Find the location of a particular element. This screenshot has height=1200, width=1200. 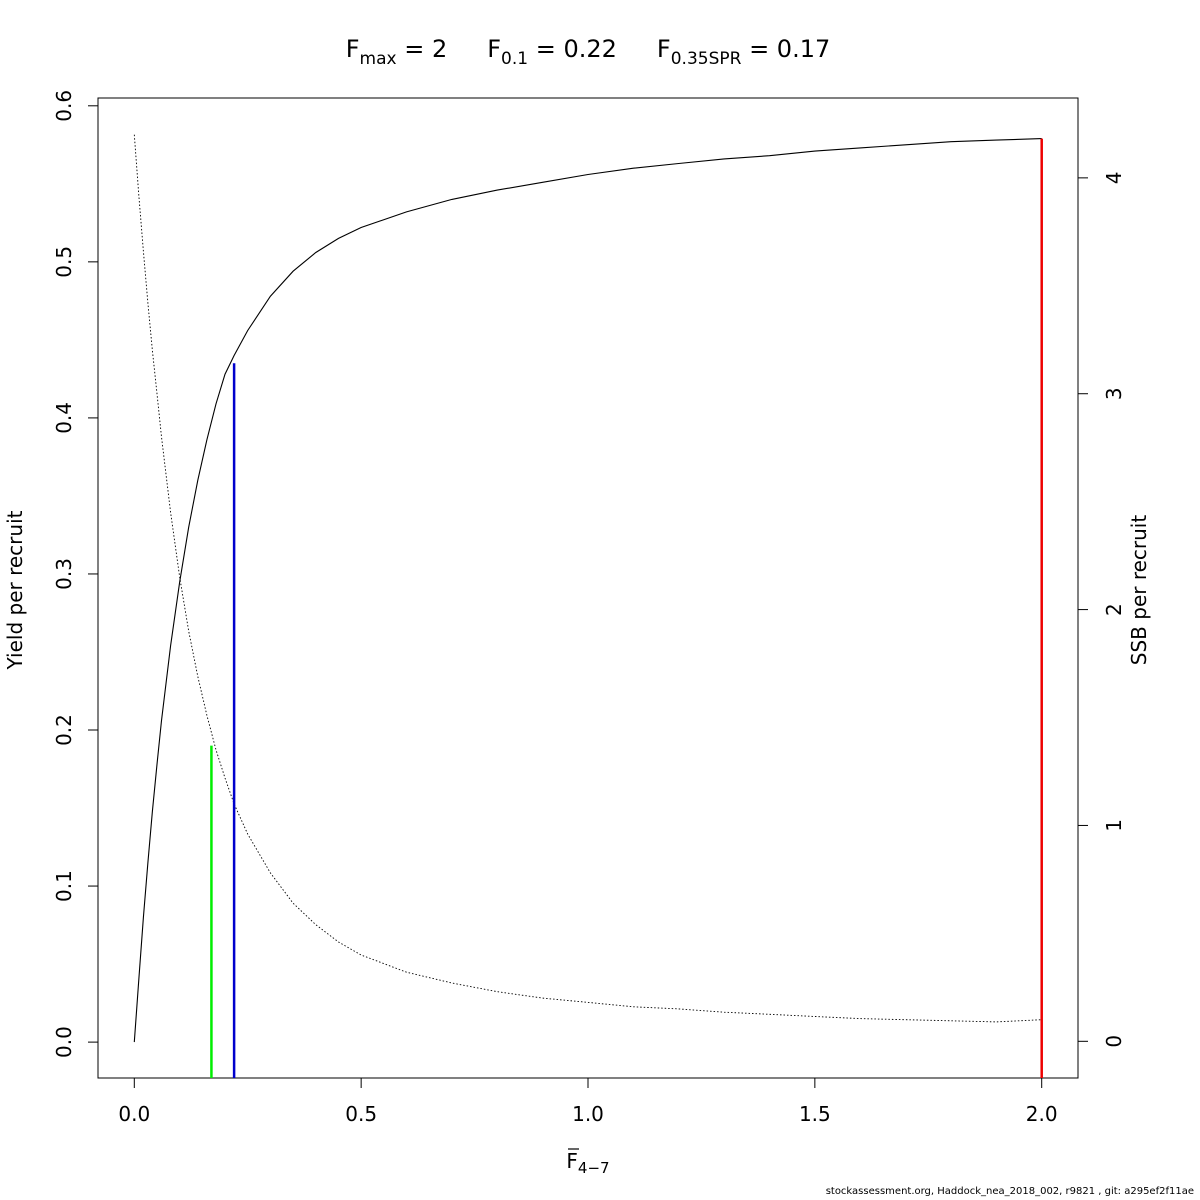

y2-tick-label: 0 is located at coordinates (1114, 1041).